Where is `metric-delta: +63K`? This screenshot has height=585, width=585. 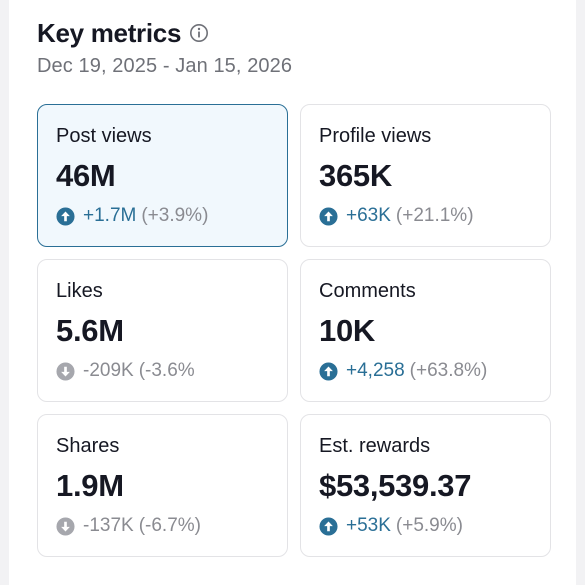
metric-delta: +63K is located at coordinates (368, 215).